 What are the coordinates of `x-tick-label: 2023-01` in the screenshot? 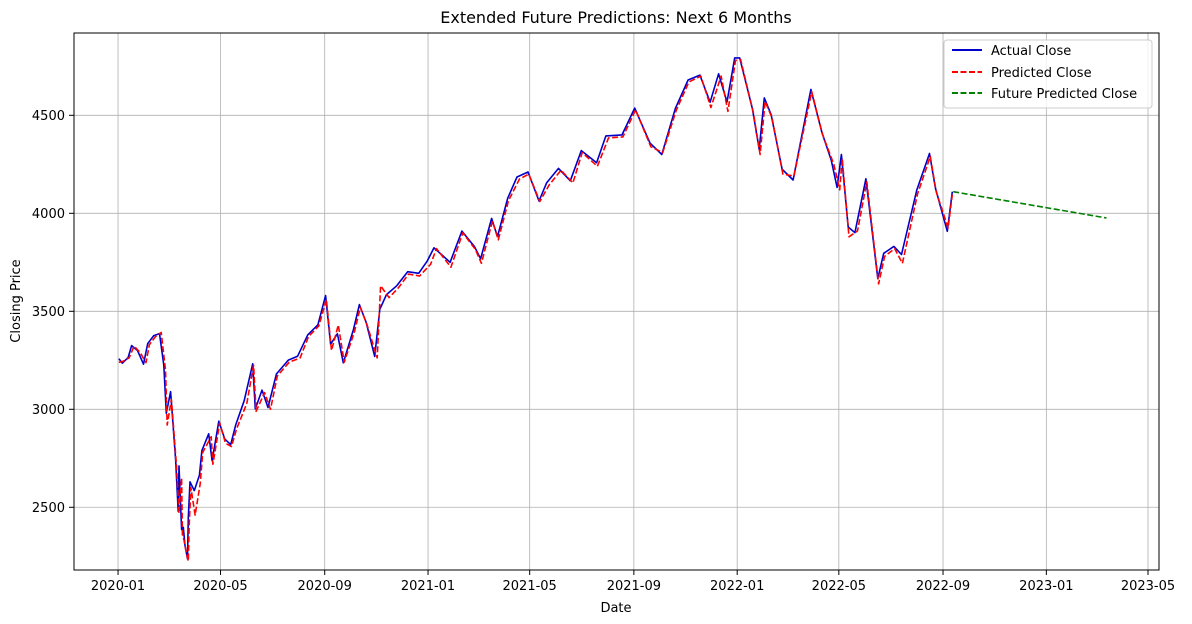 It's located at (1046, 586).